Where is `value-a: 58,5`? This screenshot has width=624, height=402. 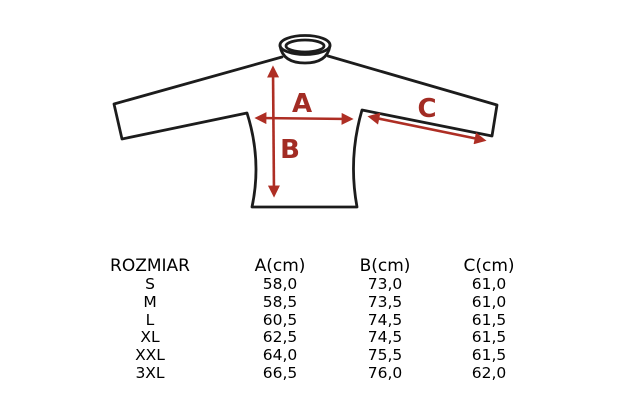
value-a: 58,5 is located at coordinates (280, 301).